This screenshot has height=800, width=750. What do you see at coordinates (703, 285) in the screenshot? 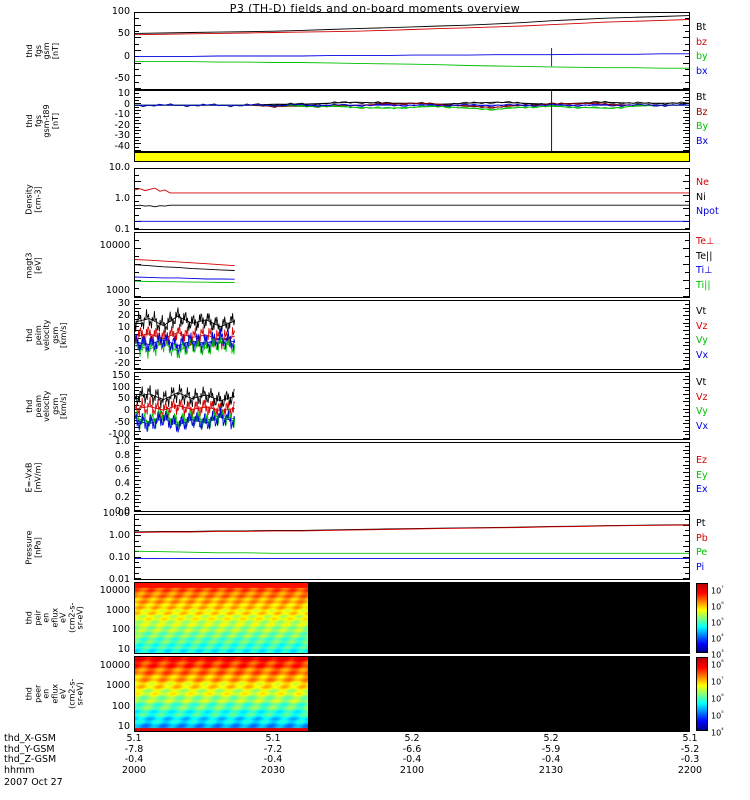
I see `legend-magt3-Ti: Ti||` at bounding box center [703, 285].